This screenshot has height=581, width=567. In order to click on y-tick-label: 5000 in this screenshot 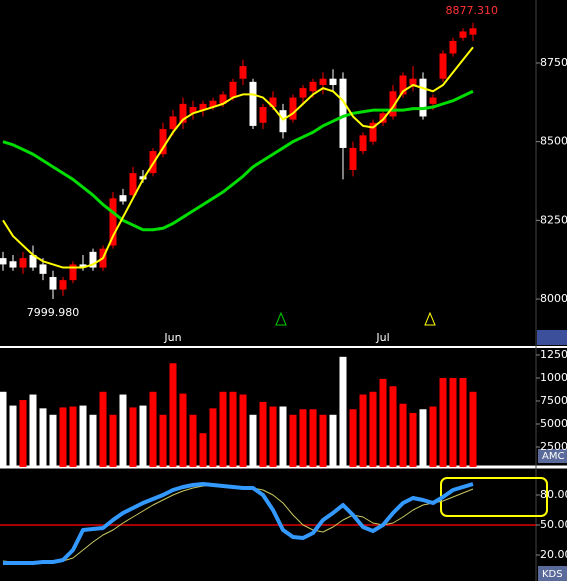, I will do `click(553, 423)`.